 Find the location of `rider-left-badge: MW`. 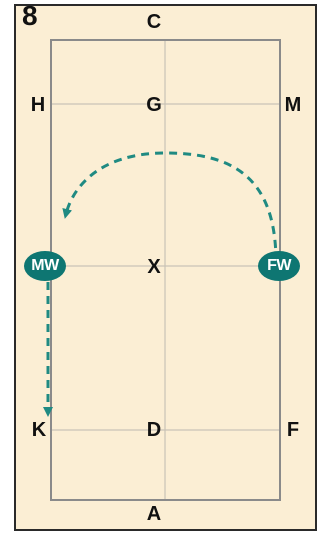

rider-left-badge: MW is located at coordinates (45, 266).